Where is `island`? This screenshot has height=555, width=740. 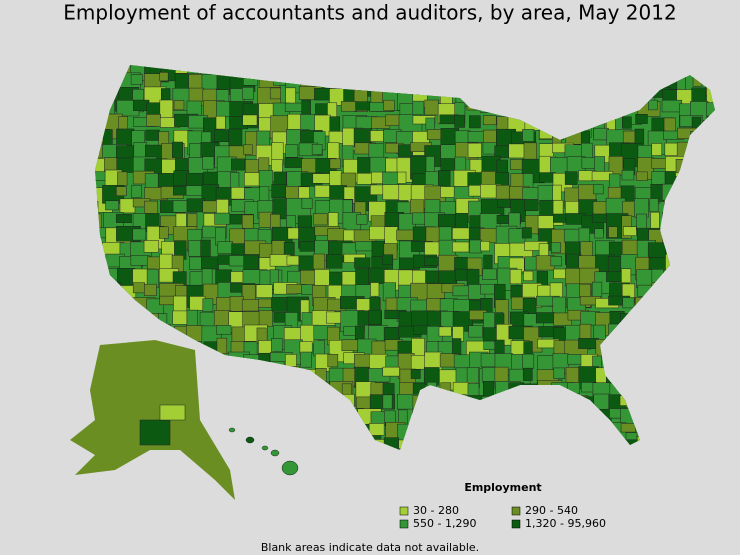 island is located at coordinates (232, 430).